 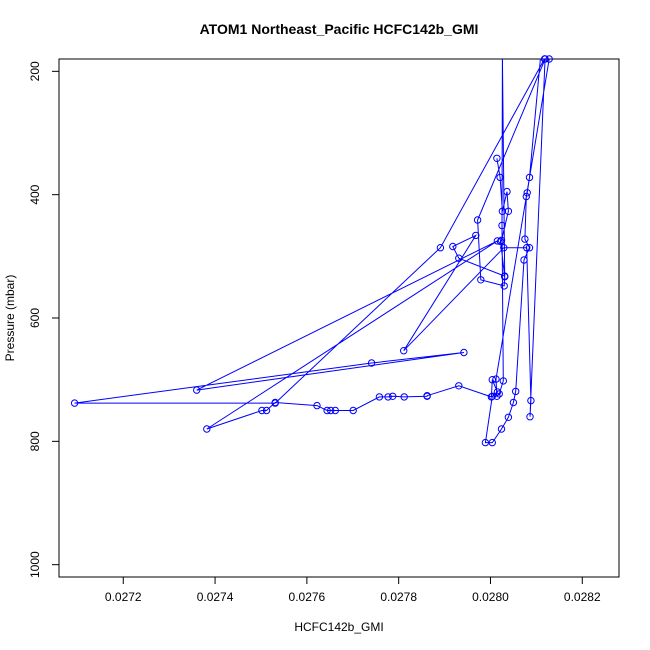 What do you see at coordinates (35, 71) in the screenshot?
I see `y-tick-label: 200` at bounding box center [35, 71].